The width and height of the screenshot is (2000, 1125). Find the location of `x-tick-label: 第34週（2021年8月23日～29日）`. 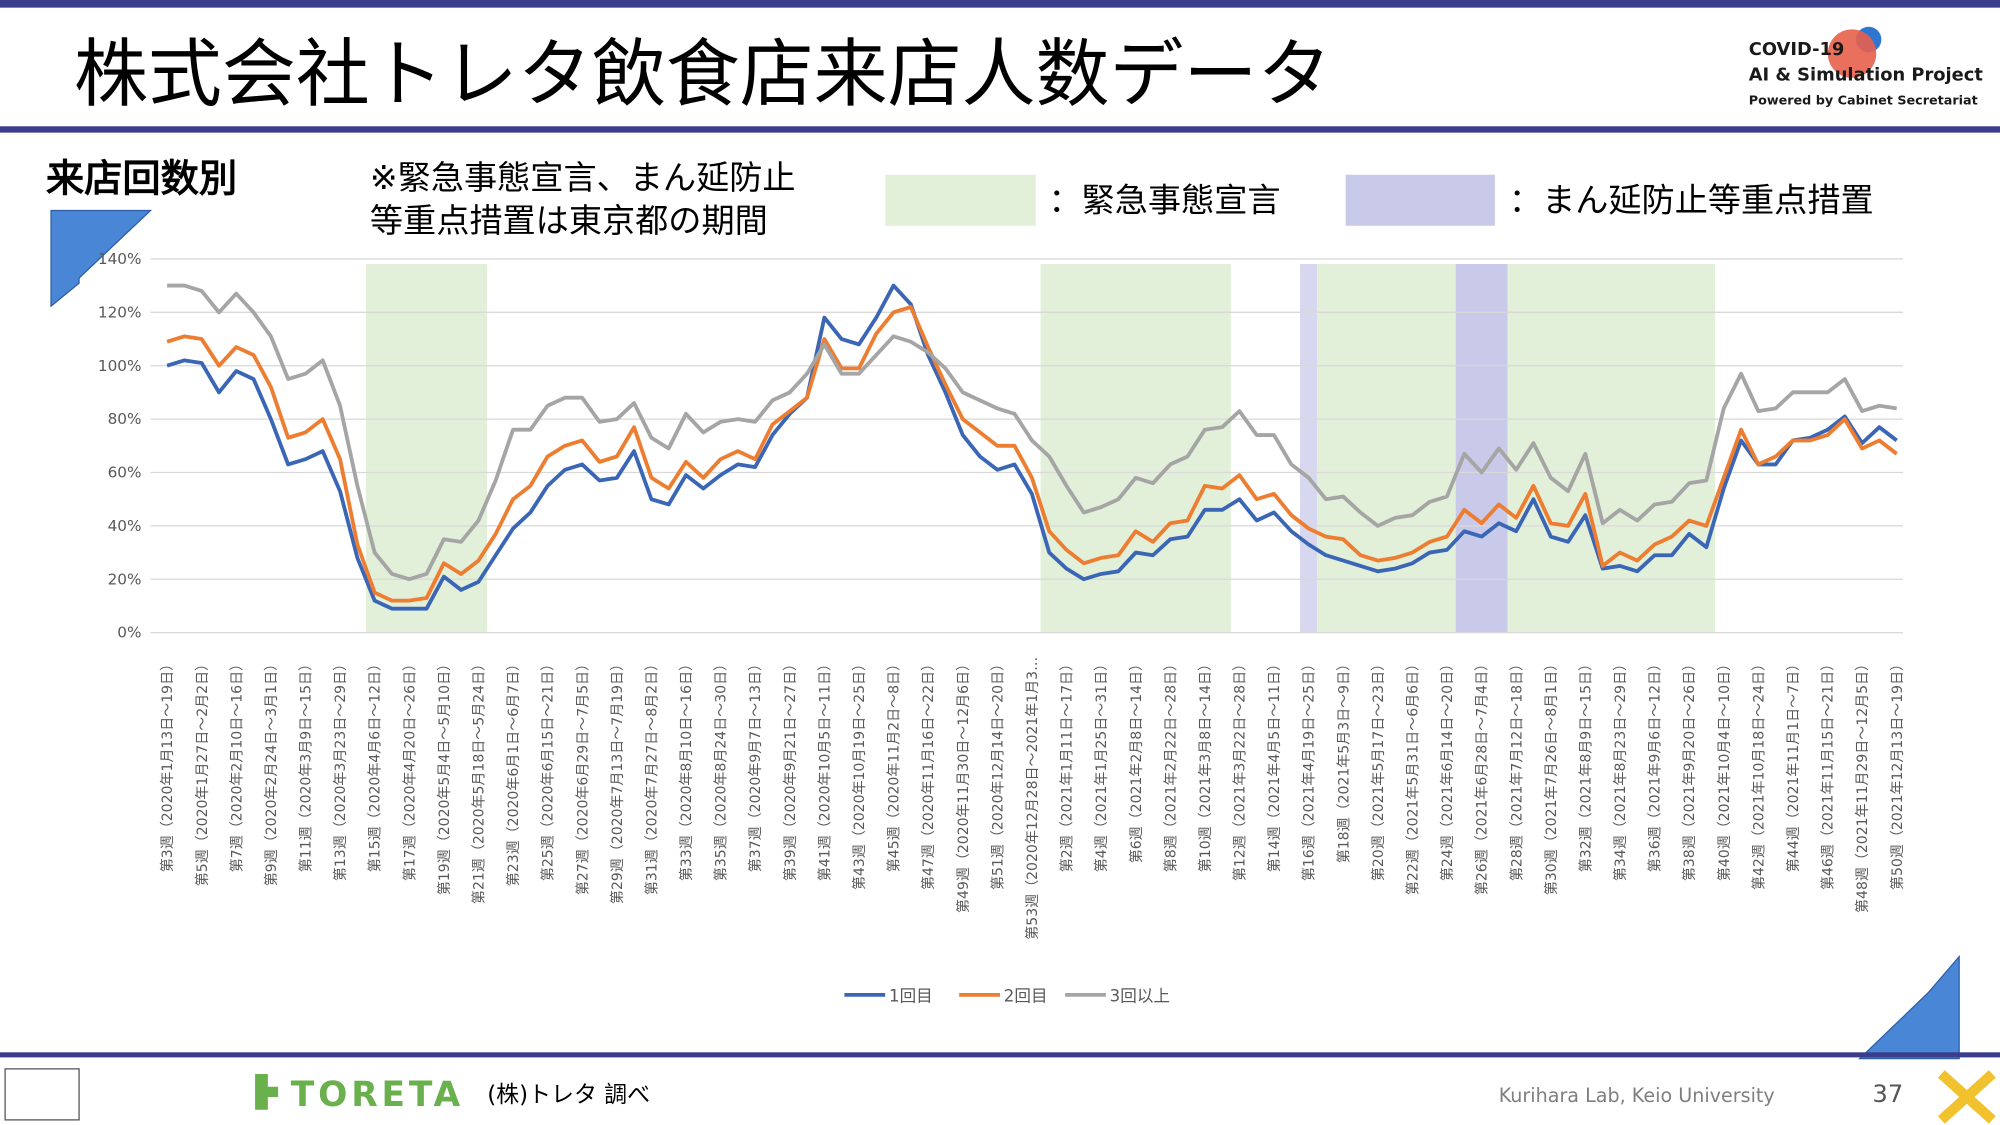

x-tick-label: 第34週（2021年8月23日～29日） is located at coordinates (1620, 769).